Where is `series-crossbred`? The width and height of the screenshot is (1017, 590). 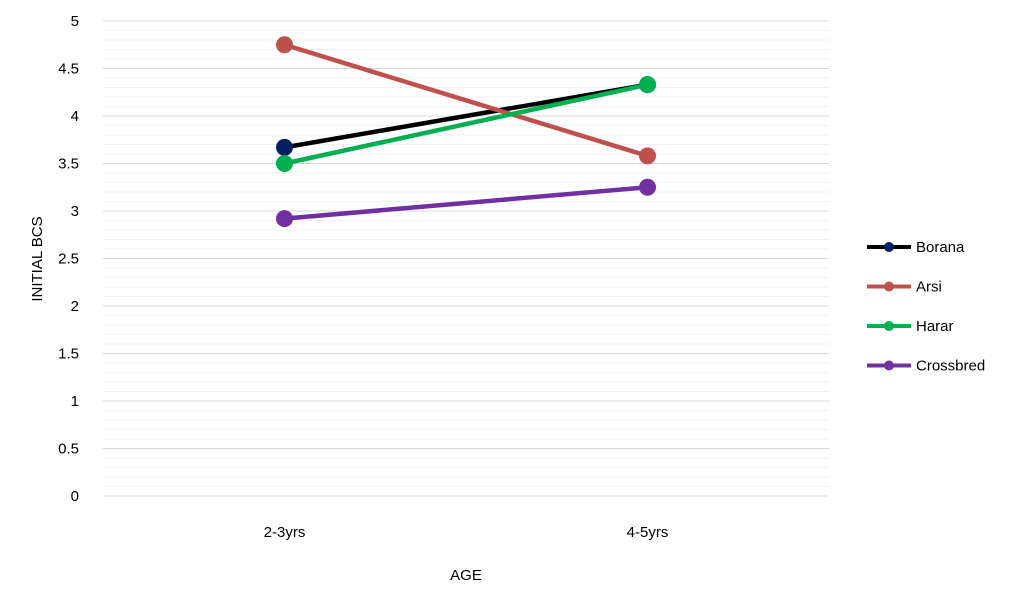
series-crossbred is located at coordinates (466, 203).